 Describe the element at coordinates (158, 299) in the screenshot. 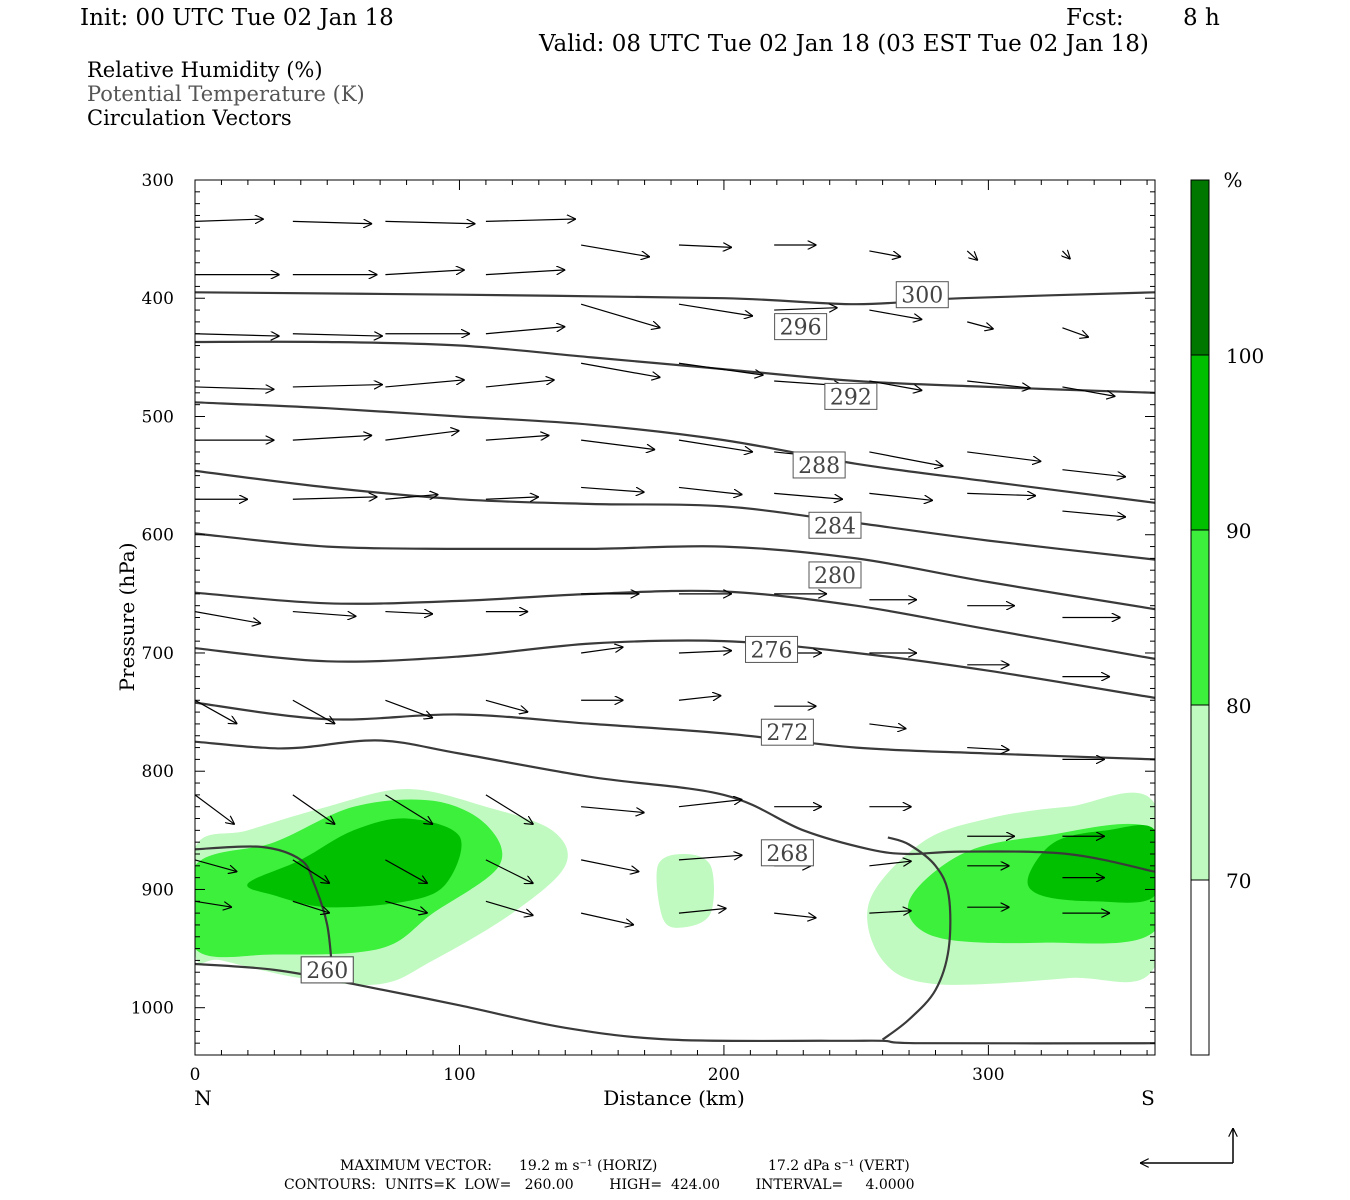

I see `y-tick-label: 400` at that location.